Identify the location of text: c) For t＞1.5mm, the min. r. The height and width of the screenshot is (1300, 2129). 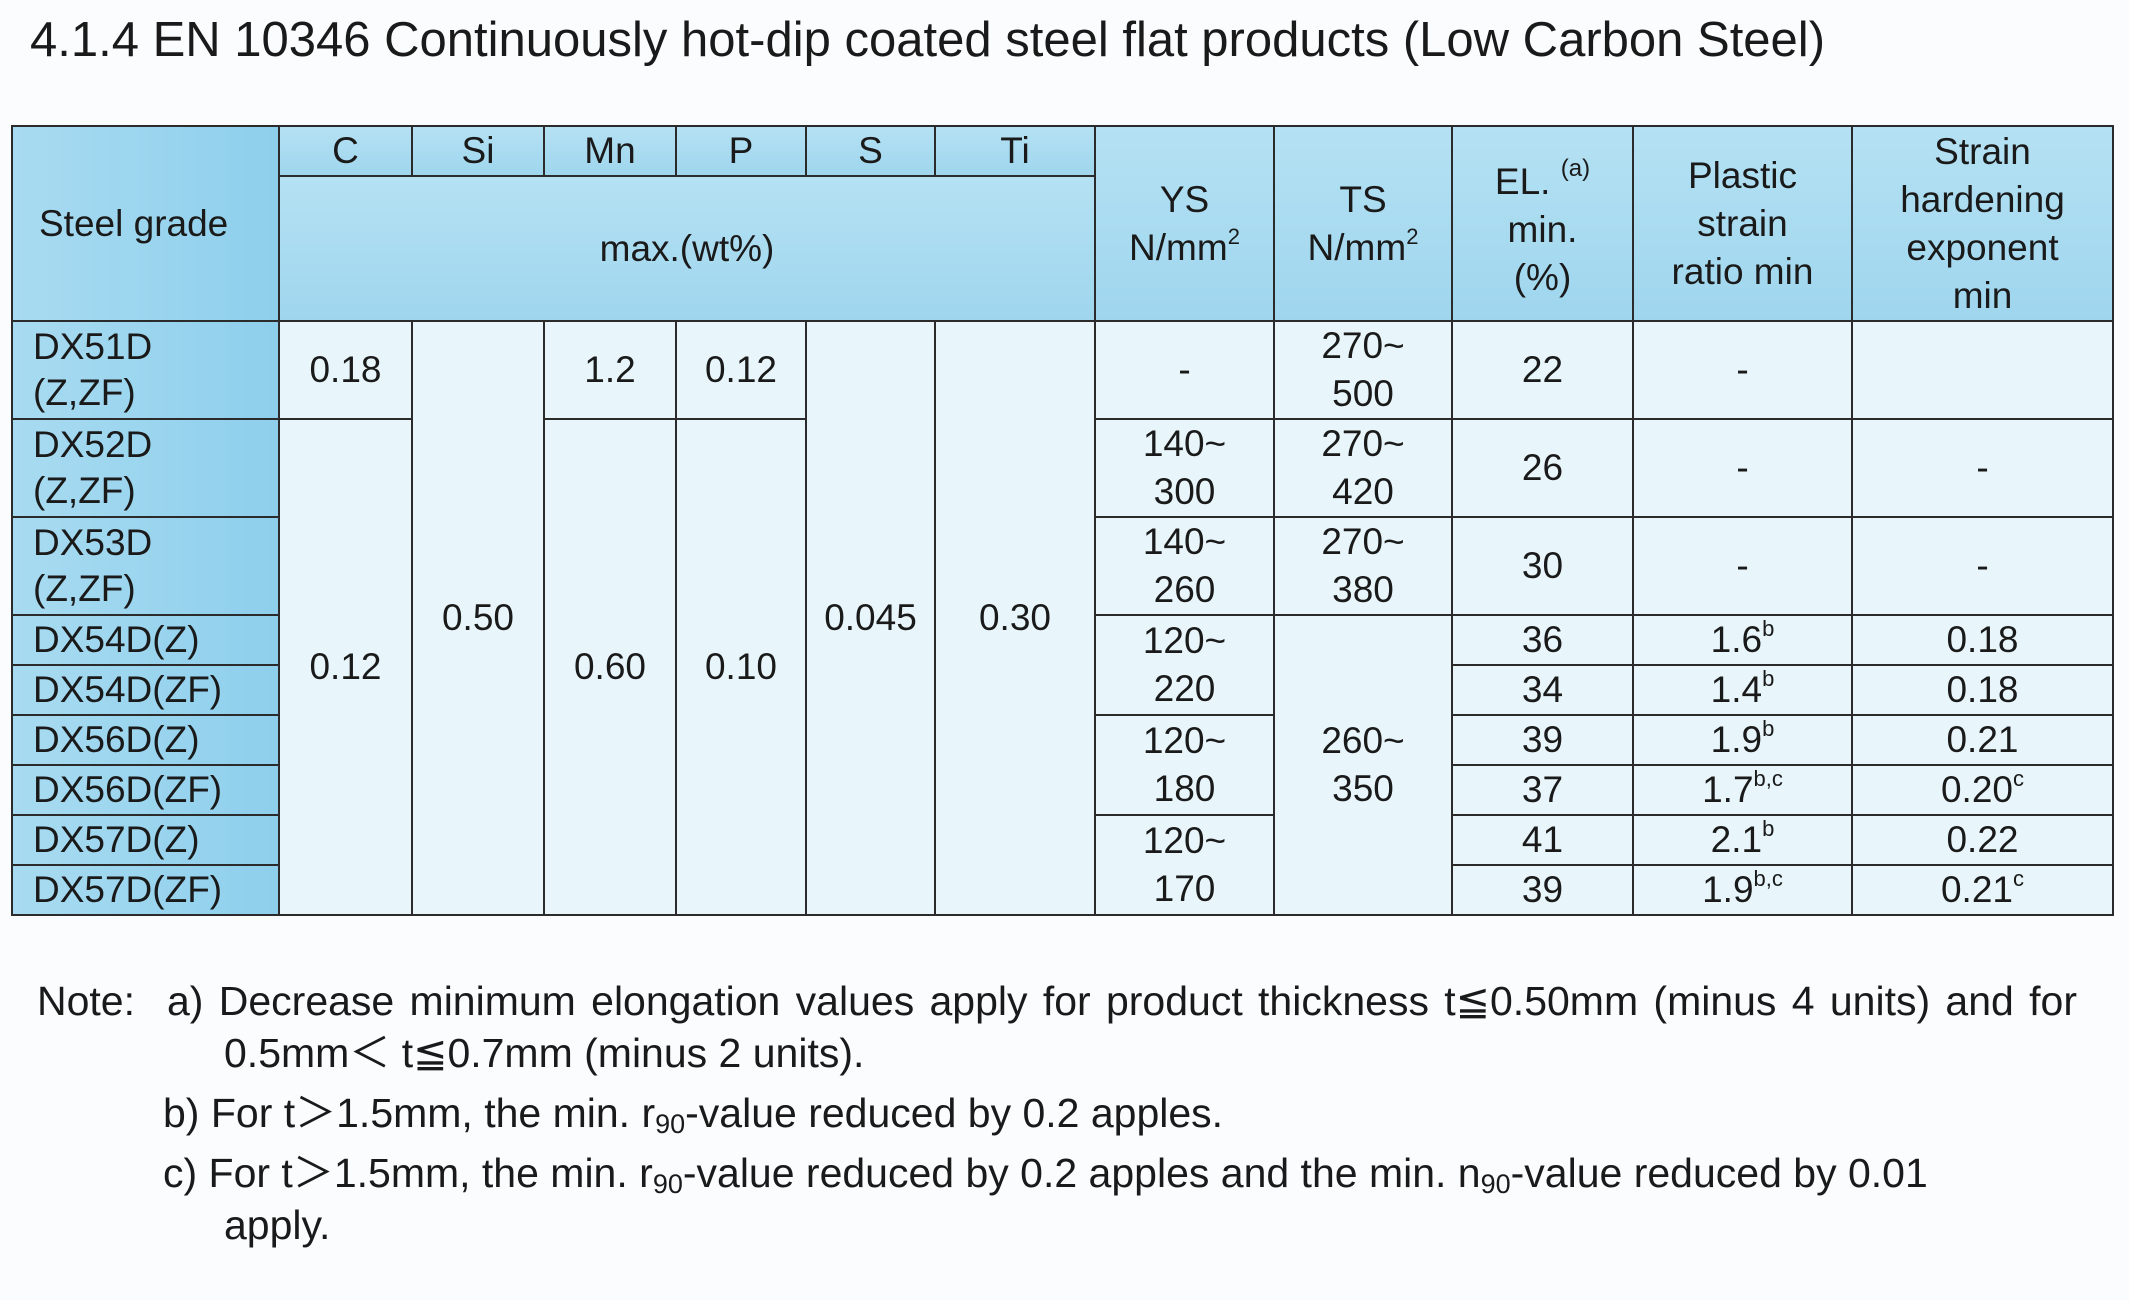
(408, 1173).